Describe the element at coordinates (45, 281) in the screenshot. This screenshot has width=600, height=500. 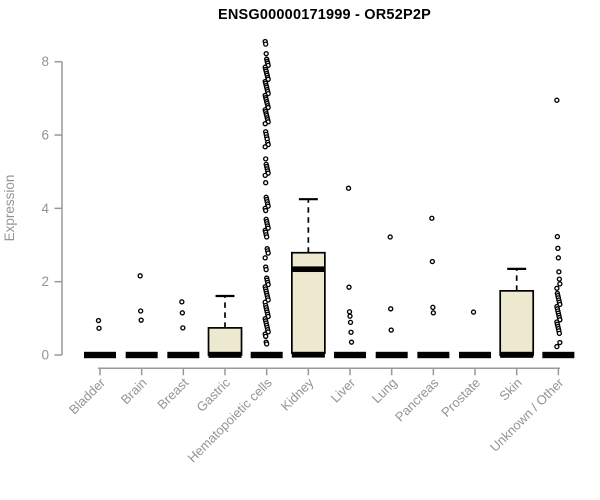
I see `y-axis-tick-label: 2` at that location.